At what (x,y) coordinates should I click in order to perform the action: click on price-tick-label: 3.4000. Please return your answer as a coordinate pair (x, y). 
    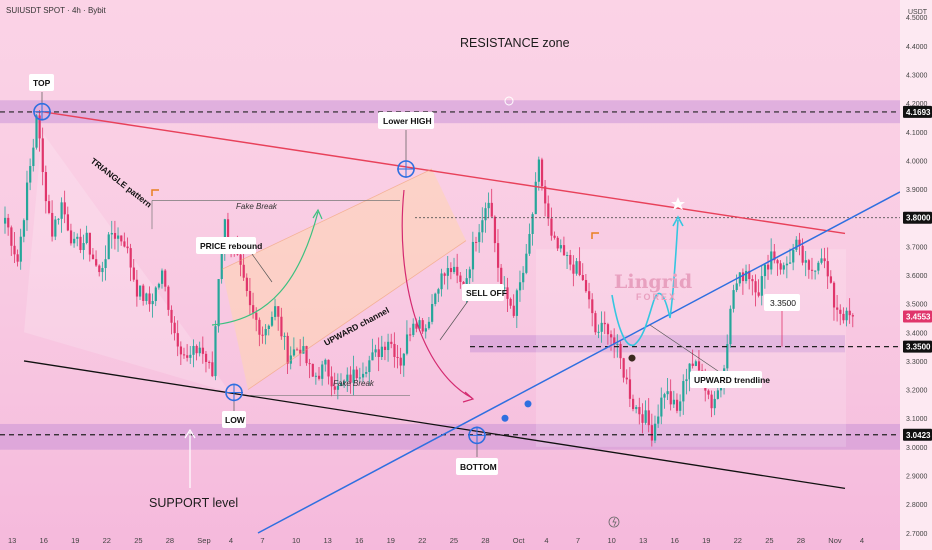
    Looking at the image, I should click on (917, 333).